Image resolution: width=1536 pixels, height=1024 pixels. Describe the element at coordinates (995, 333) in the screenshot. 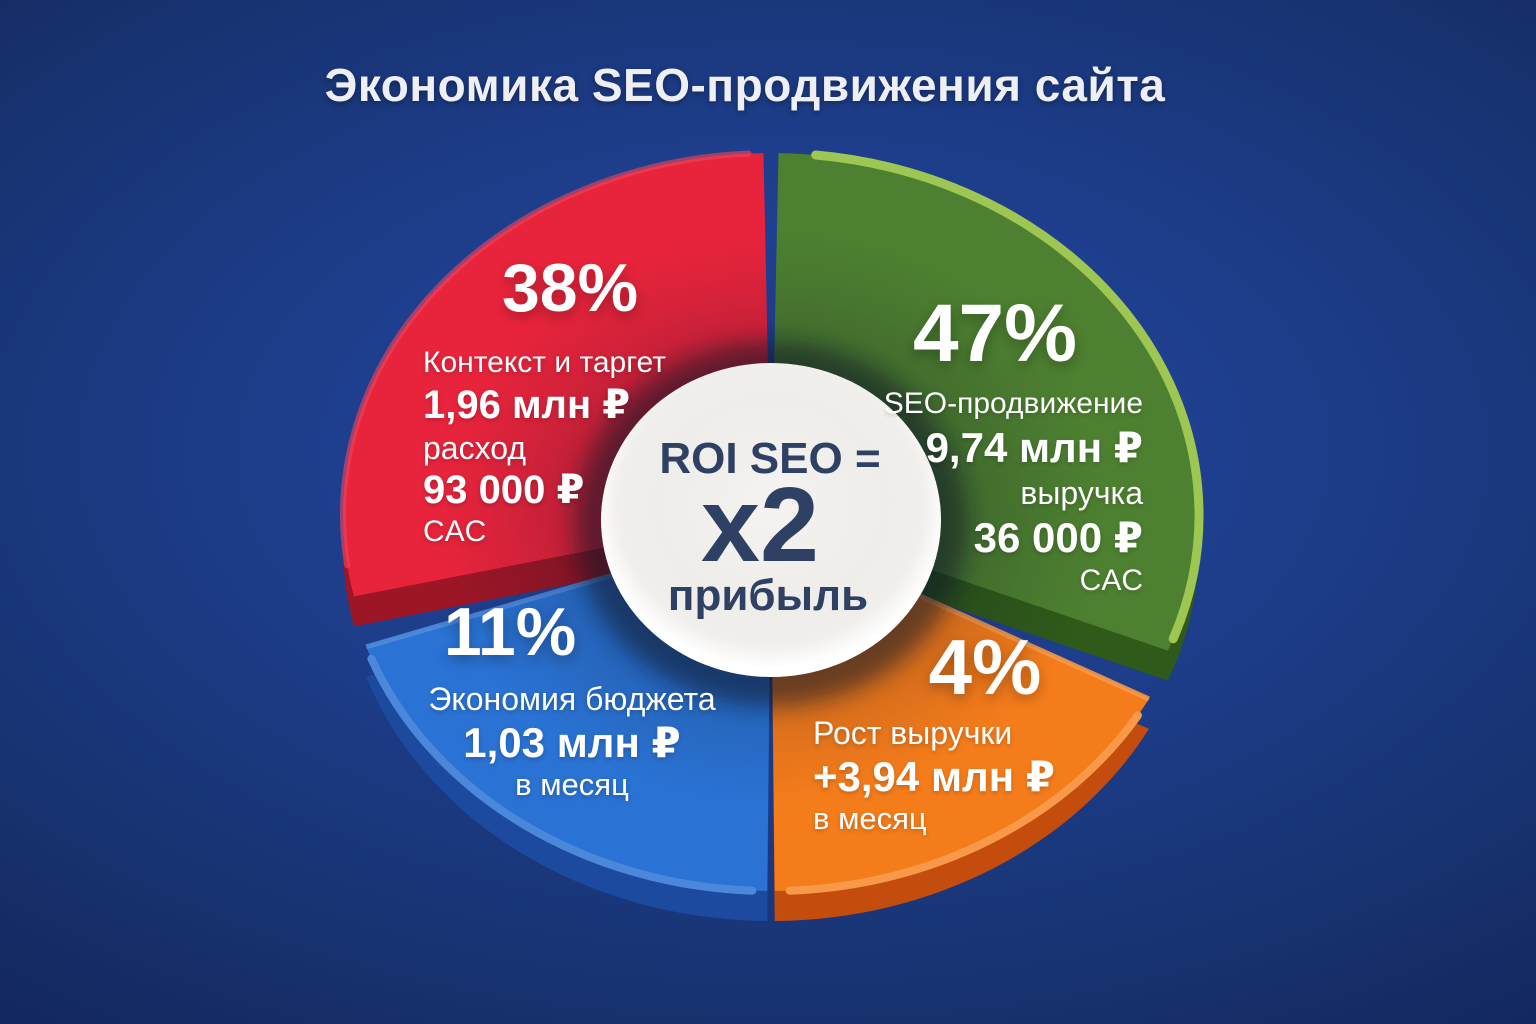

I see `percent-seo-promotion: 47%` at that location.